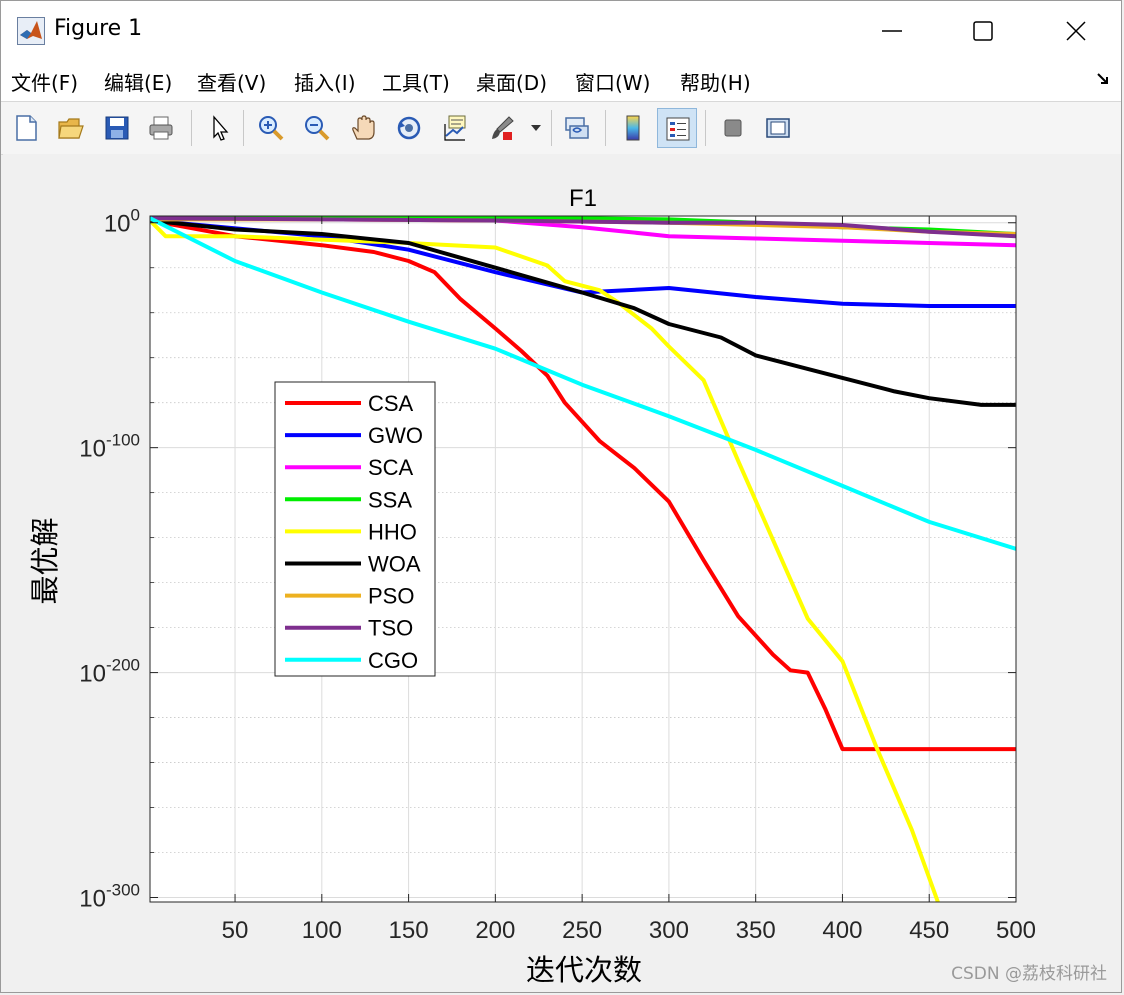  Describe the element at coordinates (391, 596) in the screenshot. I see `legend-label-pso: PSO` at that location.